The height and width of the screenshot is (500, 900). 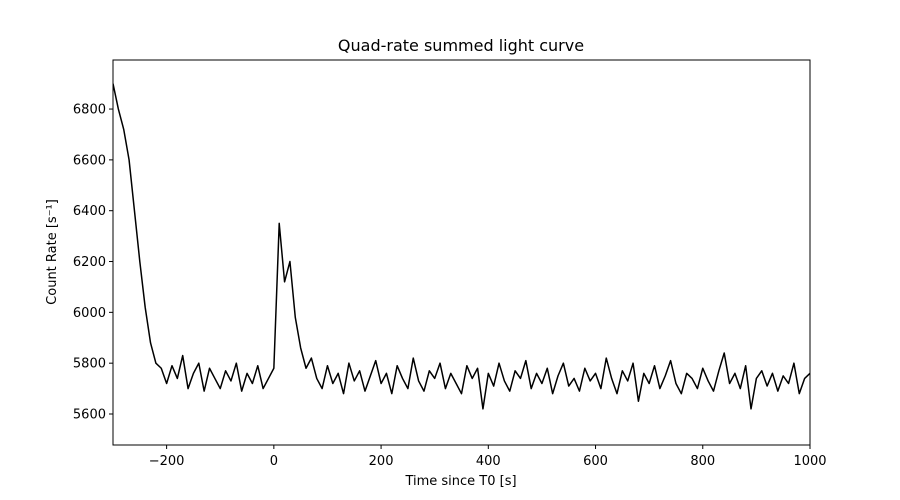 What do you see at coordinates (89, 414) in the screenshot?
I see `y-tick-label: 5600` at bounding box center [89, 414].